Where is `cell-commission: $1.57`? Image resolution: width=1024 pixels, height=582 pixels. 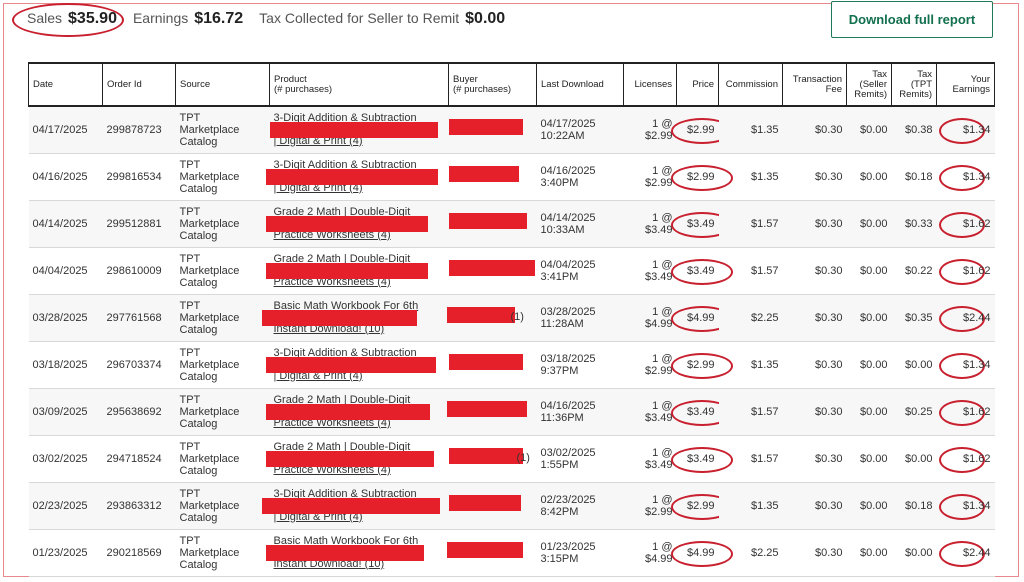 cell-commission: $1.57 is located at coordinates (750, 459).